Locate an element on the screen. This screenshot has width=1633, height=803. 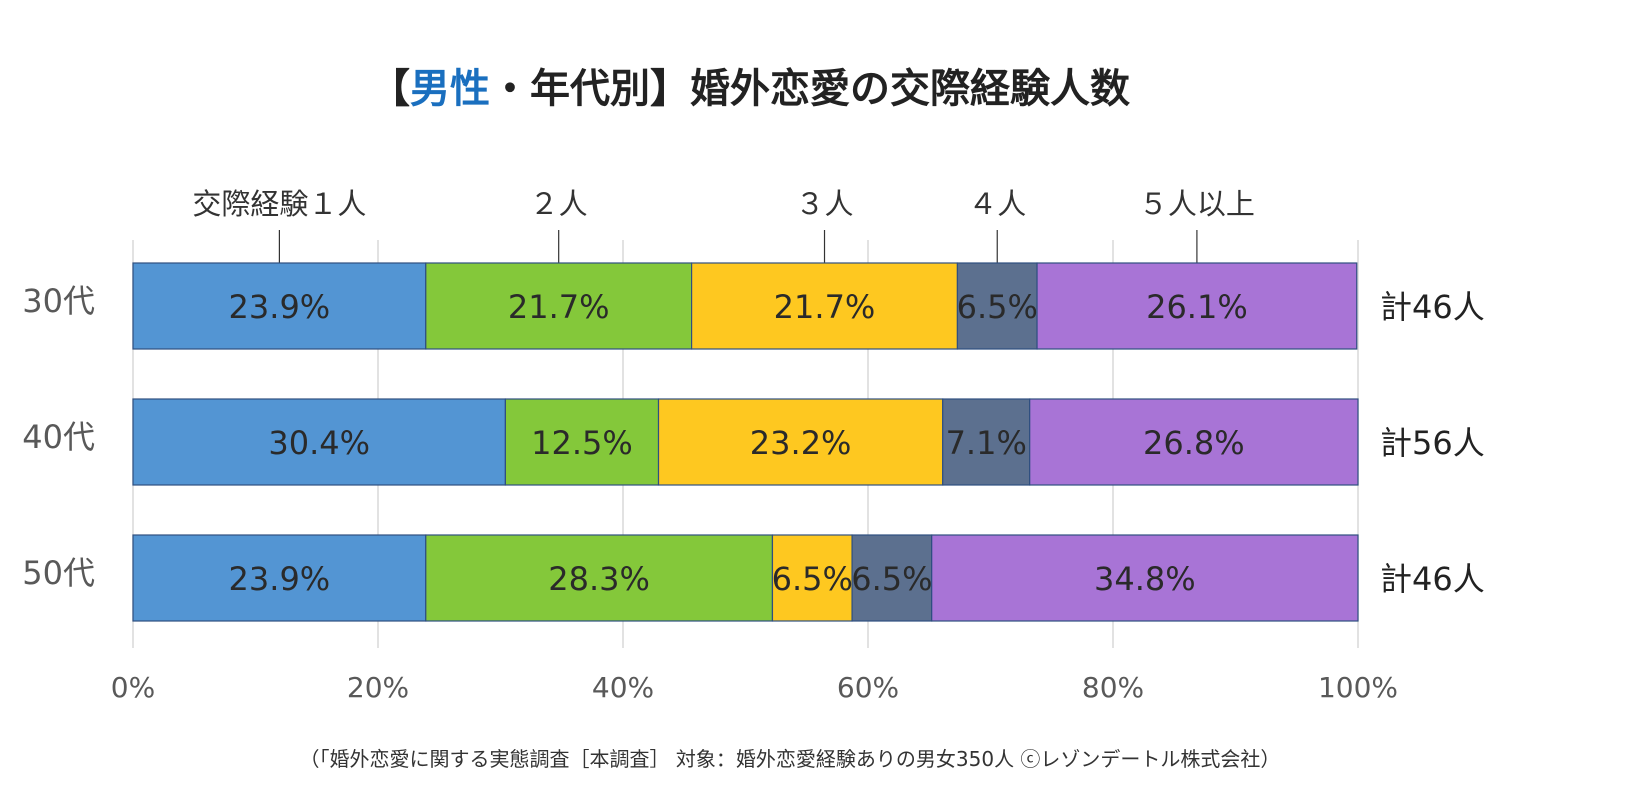
legend-entry: ５人以上 is located at coordinates (1197, 204).